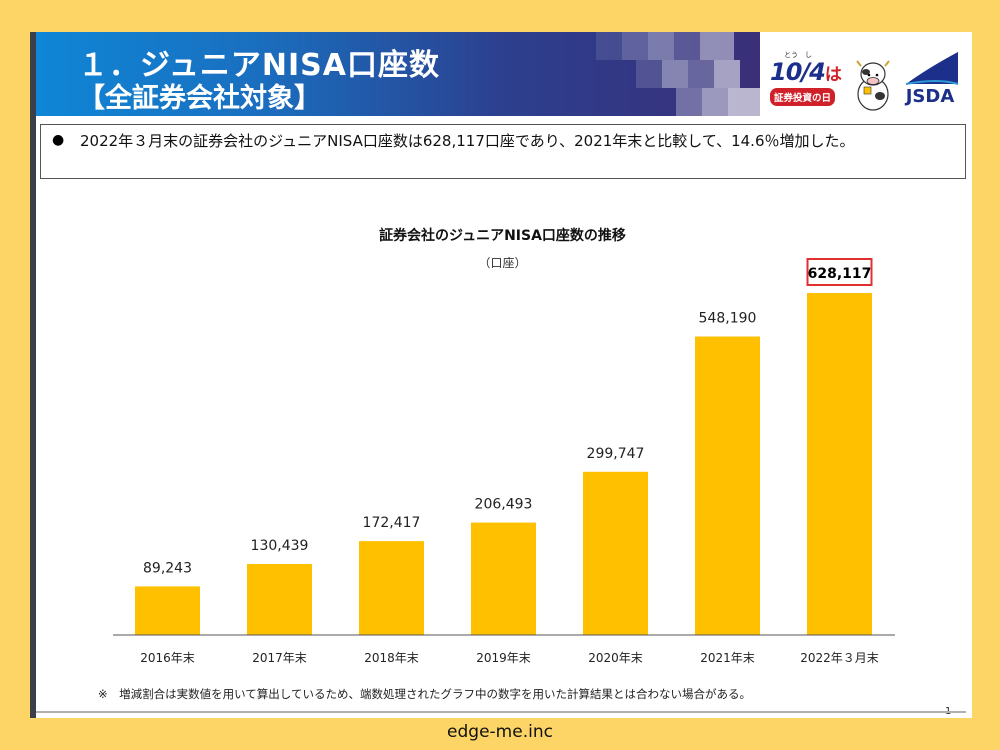 The image size is (1000, 750). What do you see at coordinates (167, 568) in the screenshot?
I see `data-label: 89,243` at bounding box center [167, 568].